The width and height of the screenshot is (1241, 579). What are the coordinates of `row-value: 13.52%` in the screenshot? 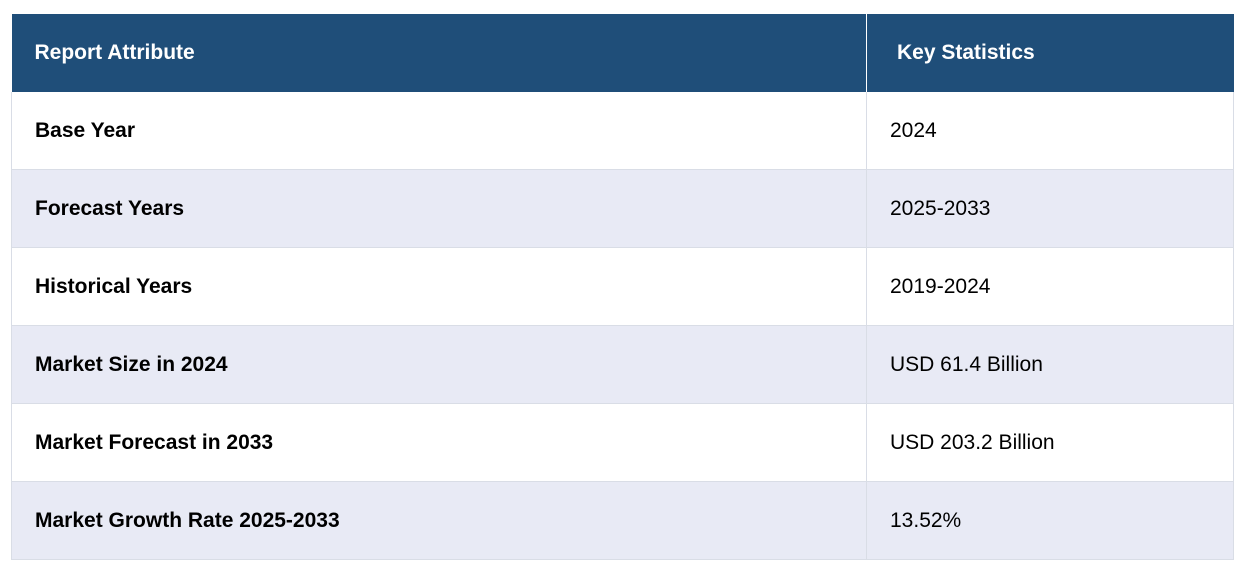 It's located at (1050, 520).